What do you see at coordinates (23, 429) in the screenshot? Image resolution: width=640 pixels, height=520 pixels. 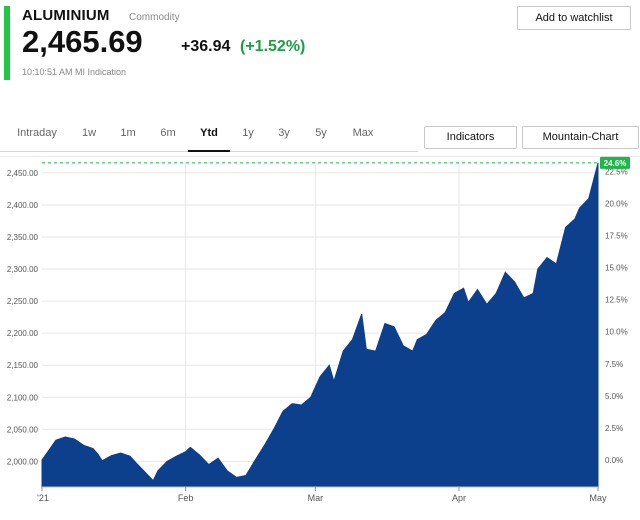 I see `y-axis-tick-label: 2,050.00` at bounding box center [23, 429].